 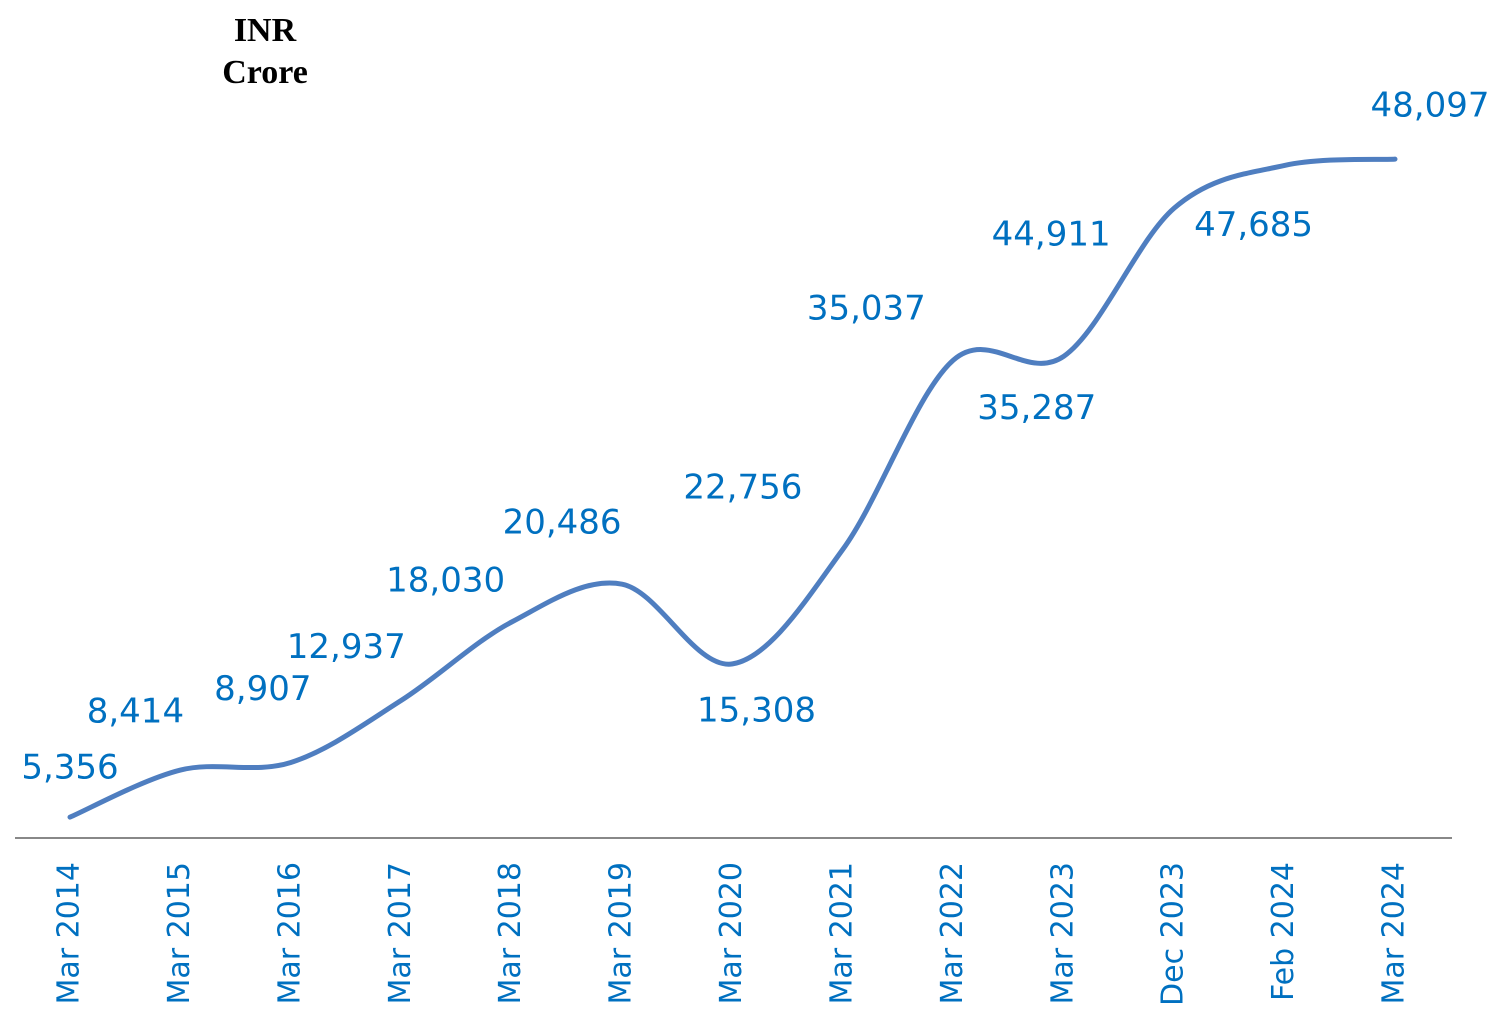 What do you see at coordinates (400, 933) in the screenshot?
I see `x-tick-label: Mar 2017` at bounding box center [400, 933].